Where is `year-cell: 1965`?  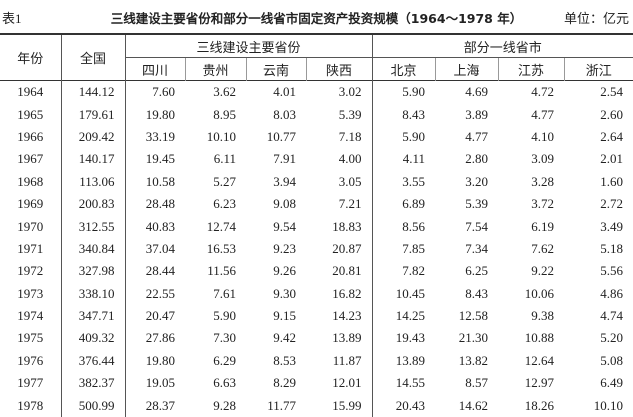 year-cell: 1965 is located at coordinates (31, 114).